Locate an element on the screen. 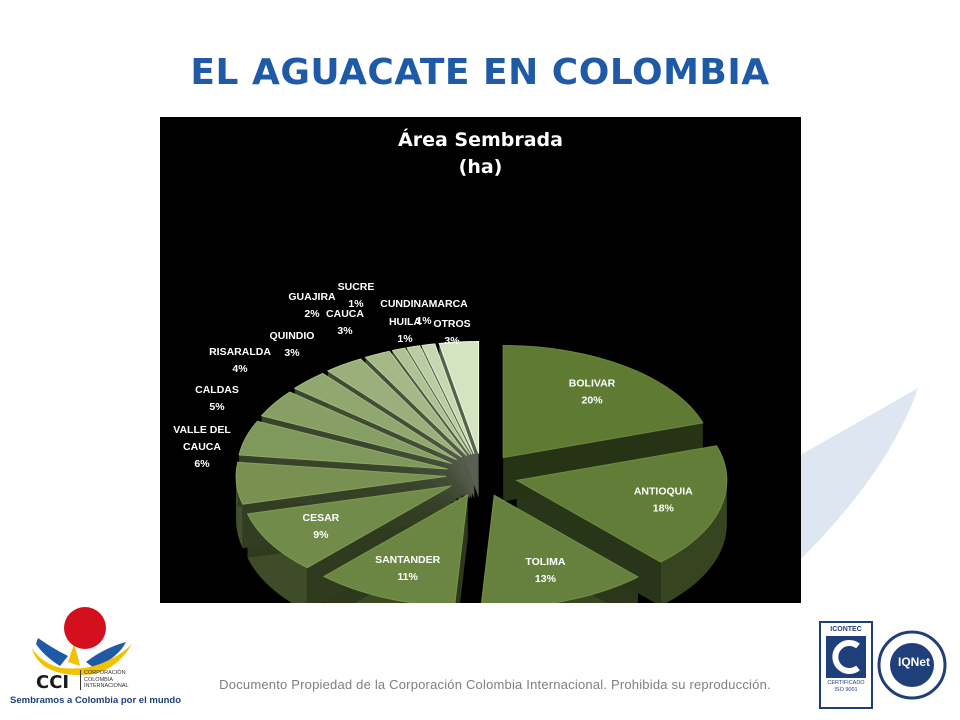 This screenshot has height=720, width=960. logo-yellow-petal is located at coordinates (74, 655).